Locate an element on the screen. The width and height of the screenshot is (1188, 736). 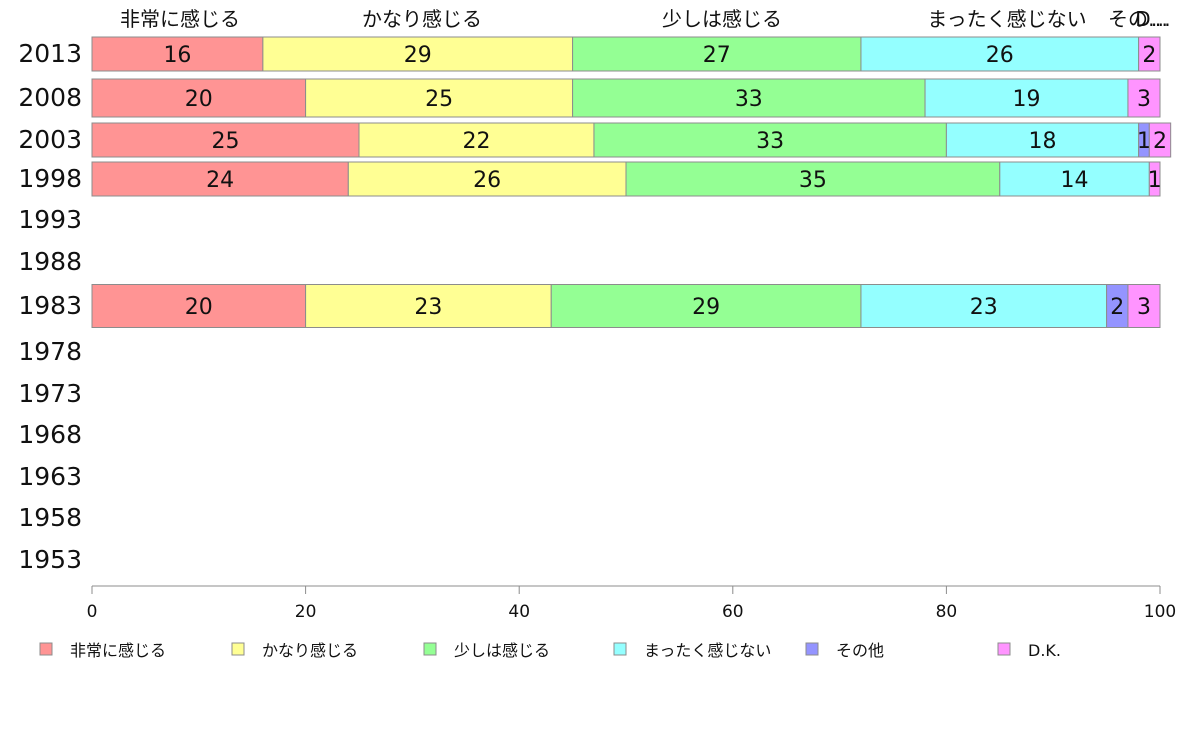
top-label-3: まったく感じない is located at coordinates (1006, 19).